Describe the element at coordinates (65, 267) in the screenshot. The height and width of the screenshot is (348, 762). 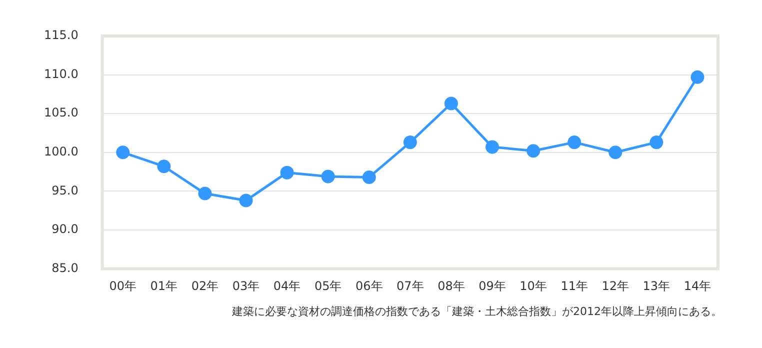
I see `y-tick-label: 85.0` at that location.